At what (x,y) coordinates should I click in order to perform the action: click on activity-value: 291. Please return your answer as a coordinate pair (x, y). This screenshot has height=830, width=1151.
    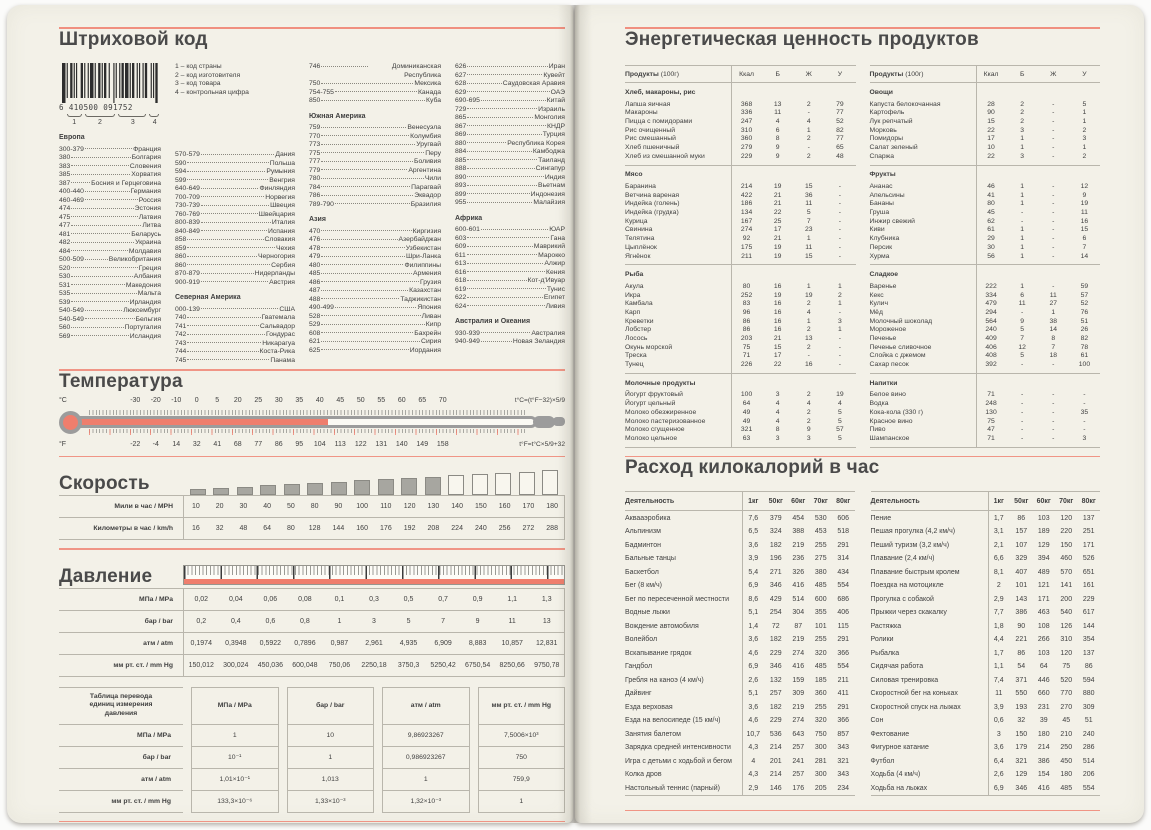
    Looking at the image, I should click on (843, 545).